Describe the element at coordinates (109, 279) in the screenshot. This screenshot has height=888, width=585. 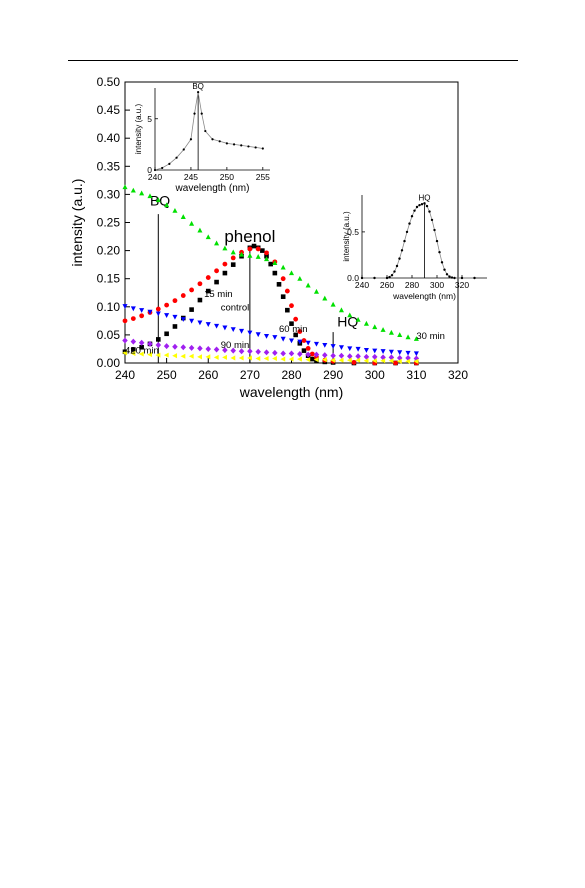
I see `y-tick-label: 0.15` at that location.